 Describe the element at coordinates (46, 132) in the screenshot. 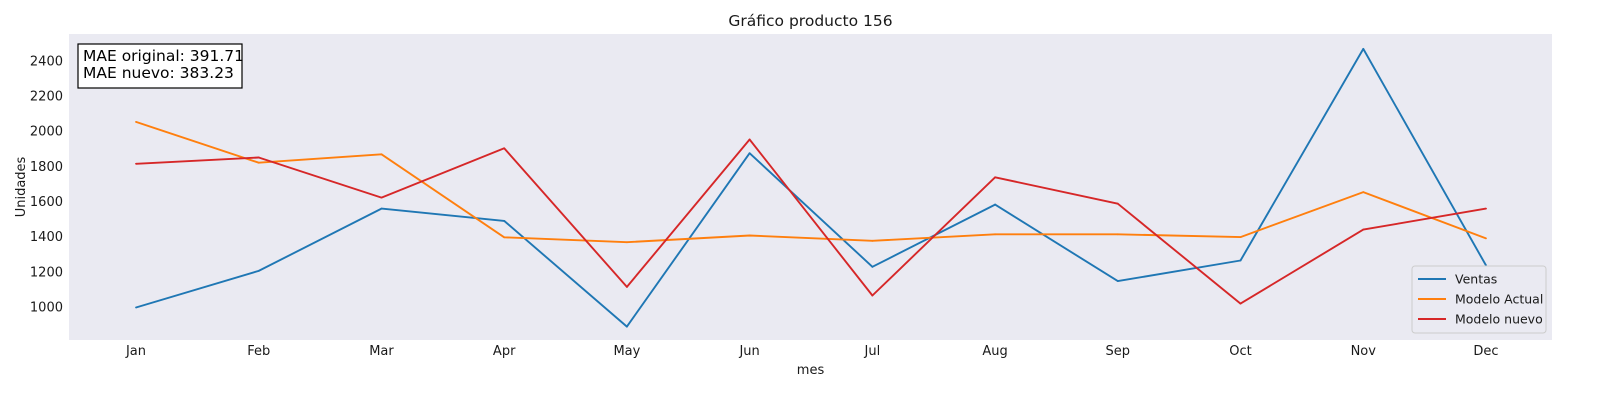

I see `y-tick-label: 2000` at that location.